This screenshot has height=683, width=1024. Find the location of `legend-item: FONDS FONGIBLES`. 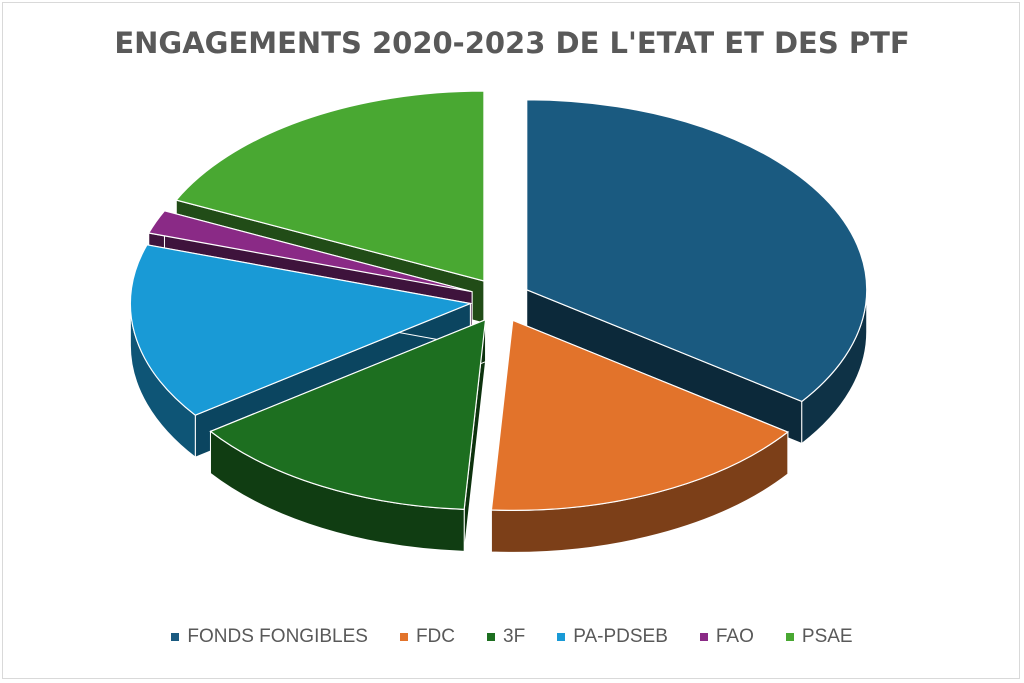

legend-item: FONDS FONGIBLES is located at coordinates (269, 637).